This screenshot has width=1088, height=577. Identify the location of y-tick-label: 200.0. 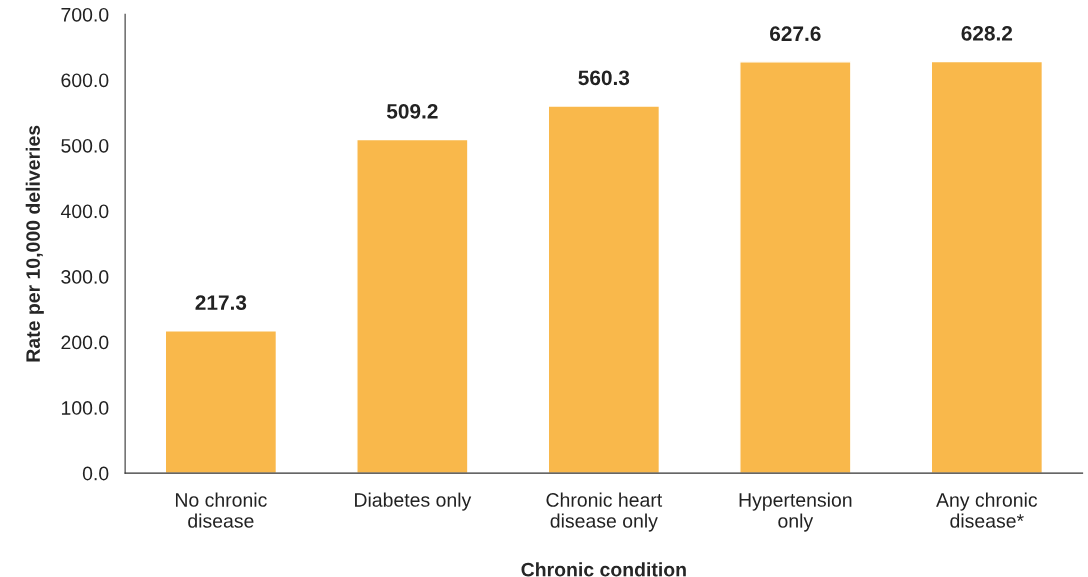
(85, 342).